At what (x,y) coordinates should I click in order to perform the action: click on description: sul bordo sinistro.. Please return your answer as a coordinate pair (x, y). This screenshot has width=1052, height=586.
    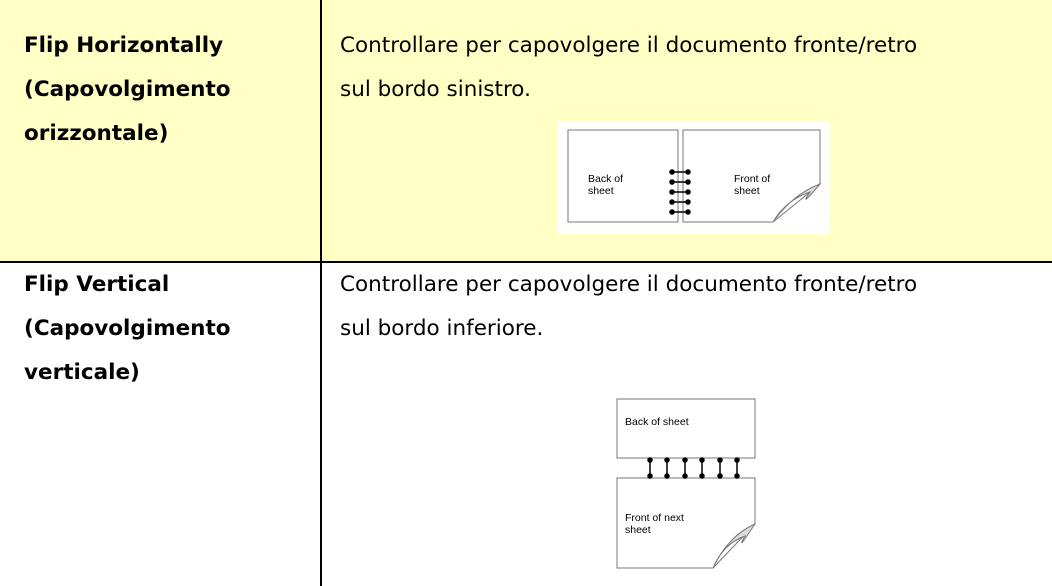
    Looking at the image, I should click on (435, 89).